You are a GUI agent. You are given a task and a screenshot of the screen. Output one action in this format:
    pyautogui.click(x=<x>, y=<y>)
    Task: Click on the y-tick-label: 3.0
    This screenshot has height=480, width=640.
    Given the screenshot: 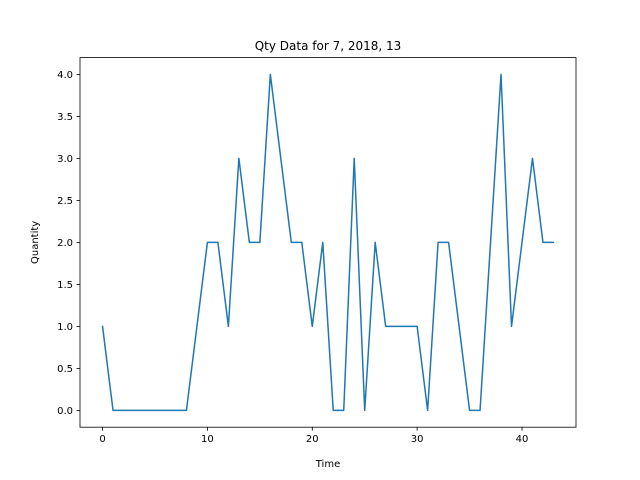 What is the action you would take?
    pyautogui.click(x=65, y=159)
    